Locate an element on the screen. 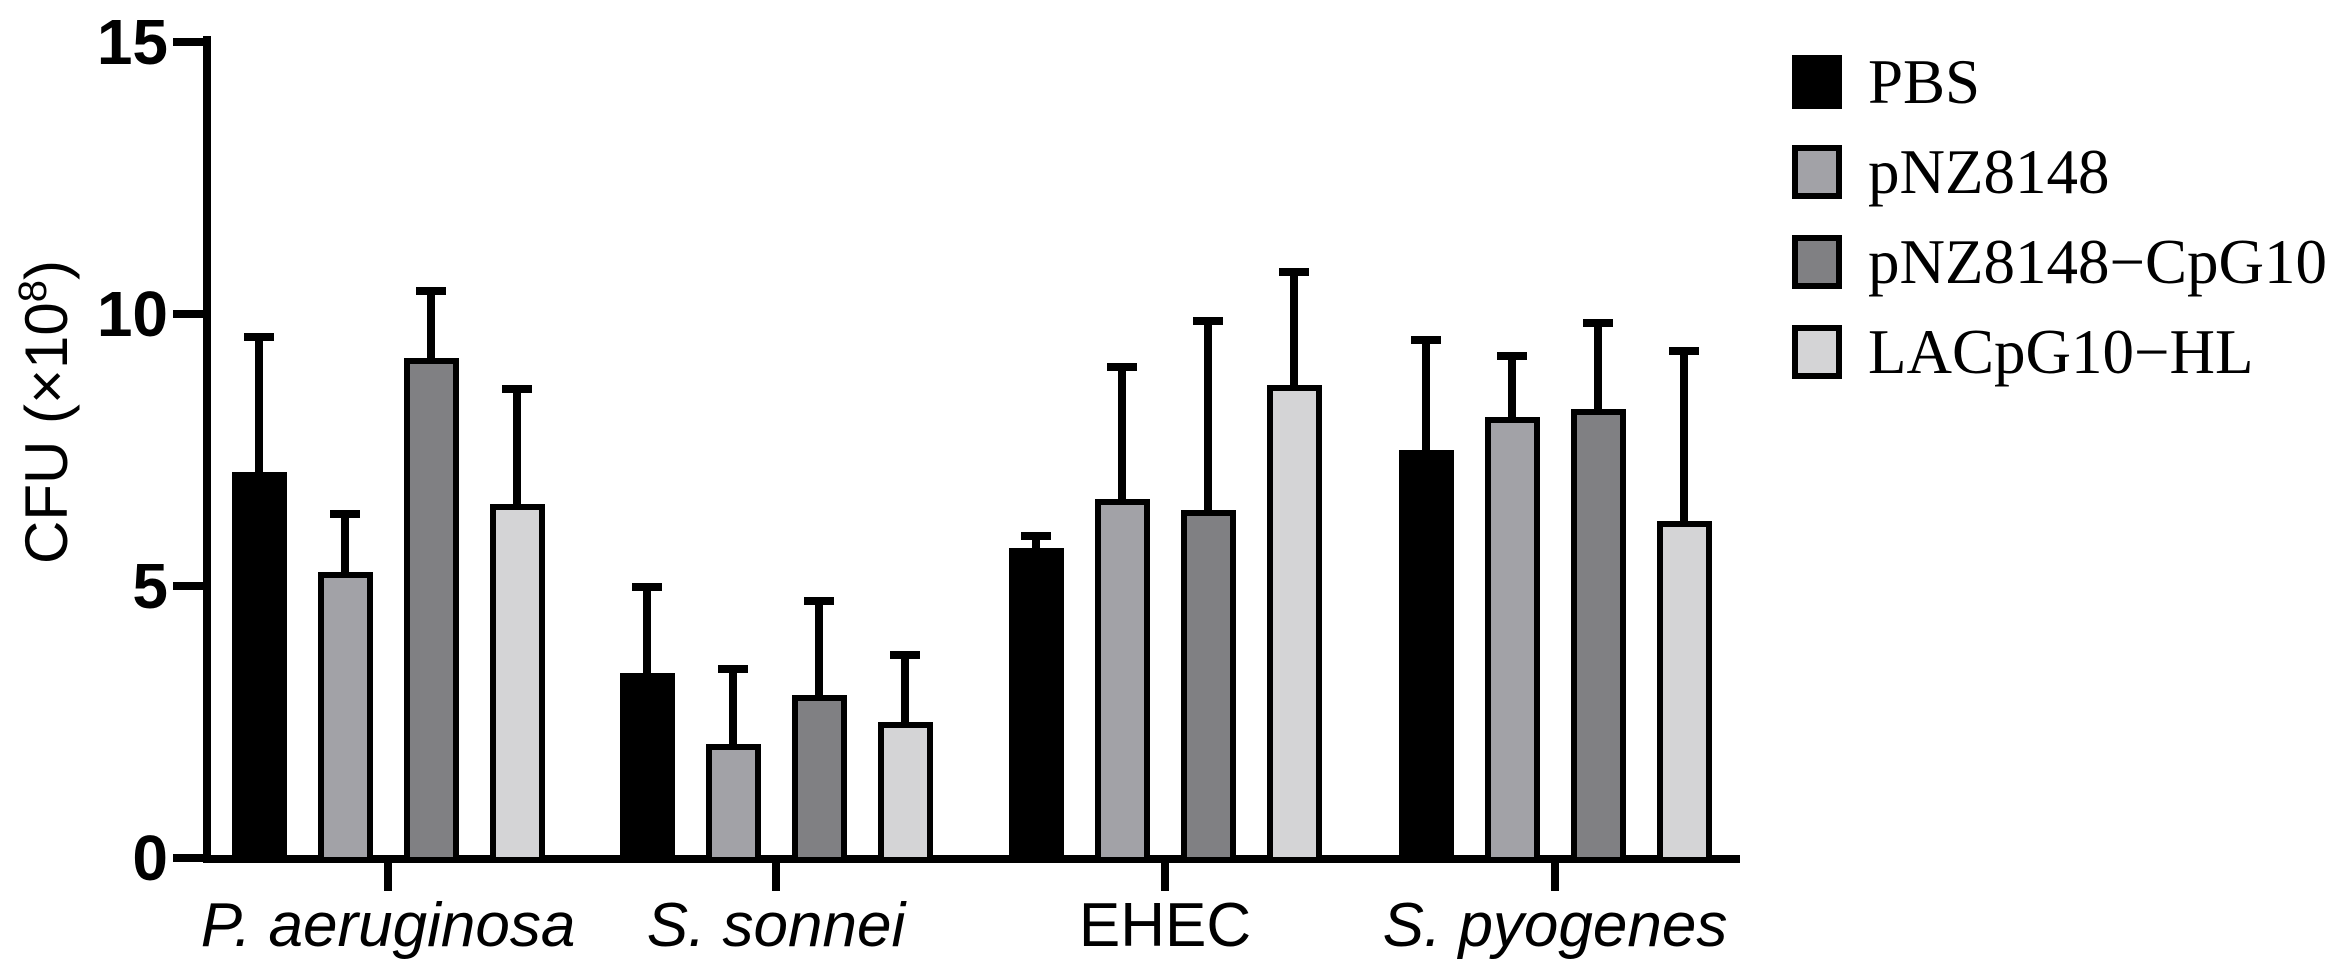  legend-item-lacpg10-hl: LACpG10−HL is located at coordinates (2023, 352).